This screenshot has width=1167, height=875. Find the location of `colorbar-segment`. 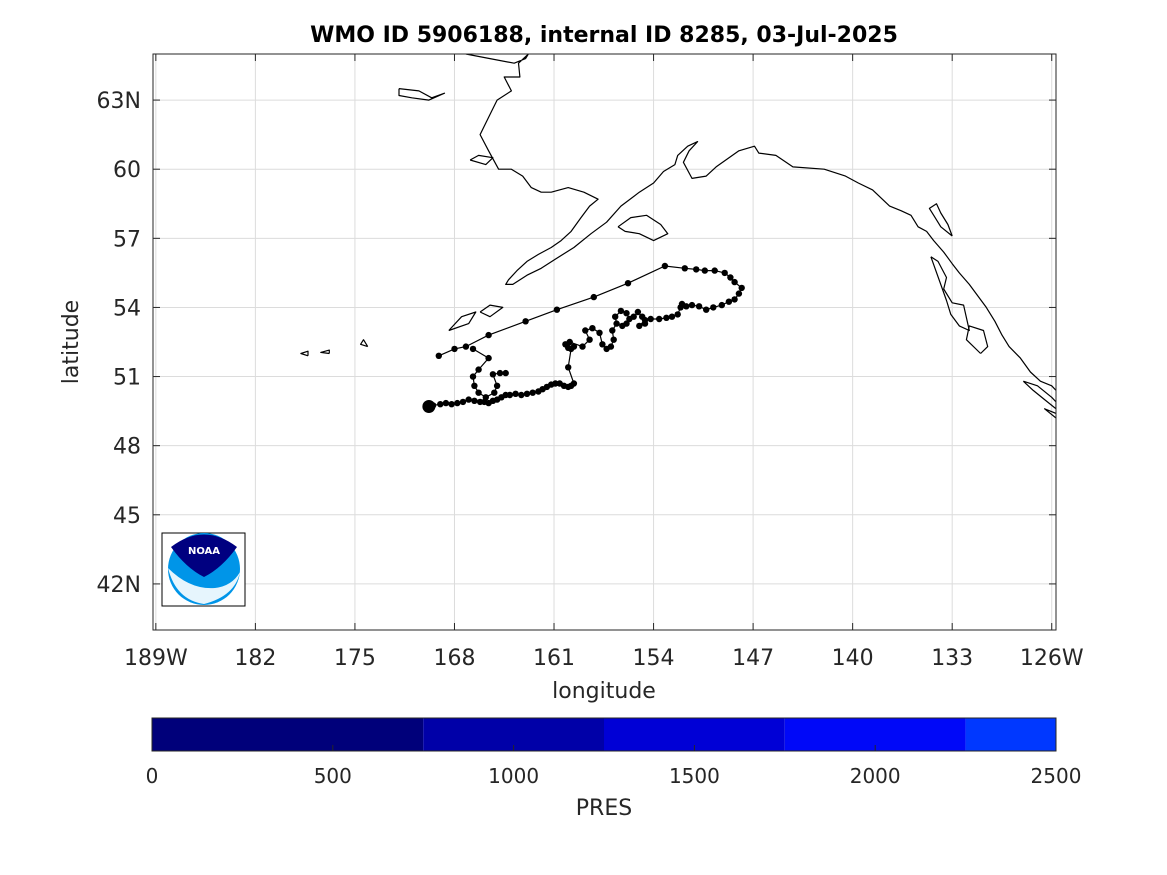

colorbar-segment is located at coordinates (288, 734).